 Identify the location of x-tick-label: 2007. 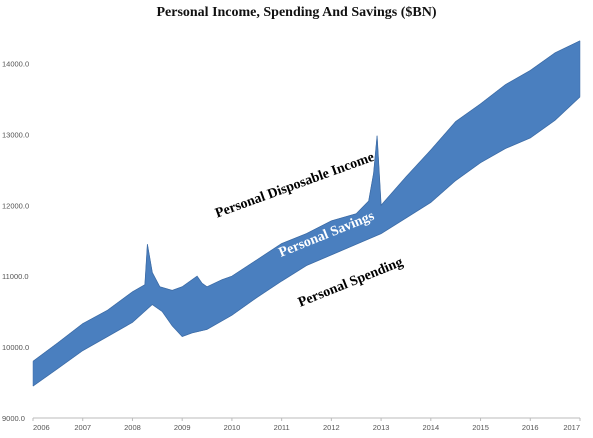
(82, 427).